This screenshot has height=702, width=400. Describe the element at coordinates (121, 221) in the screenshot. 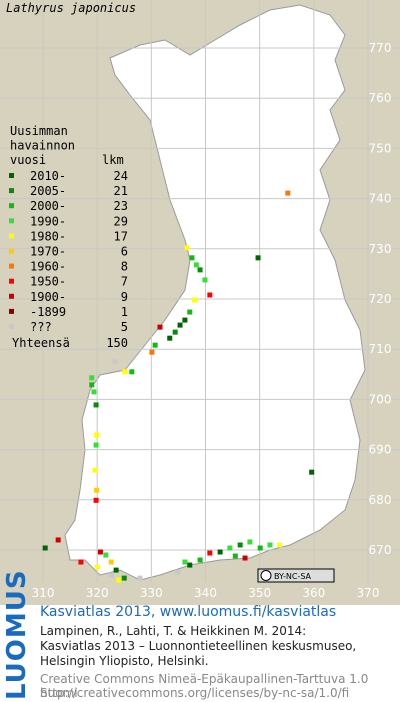

I see `legend-count: 29` at that location.